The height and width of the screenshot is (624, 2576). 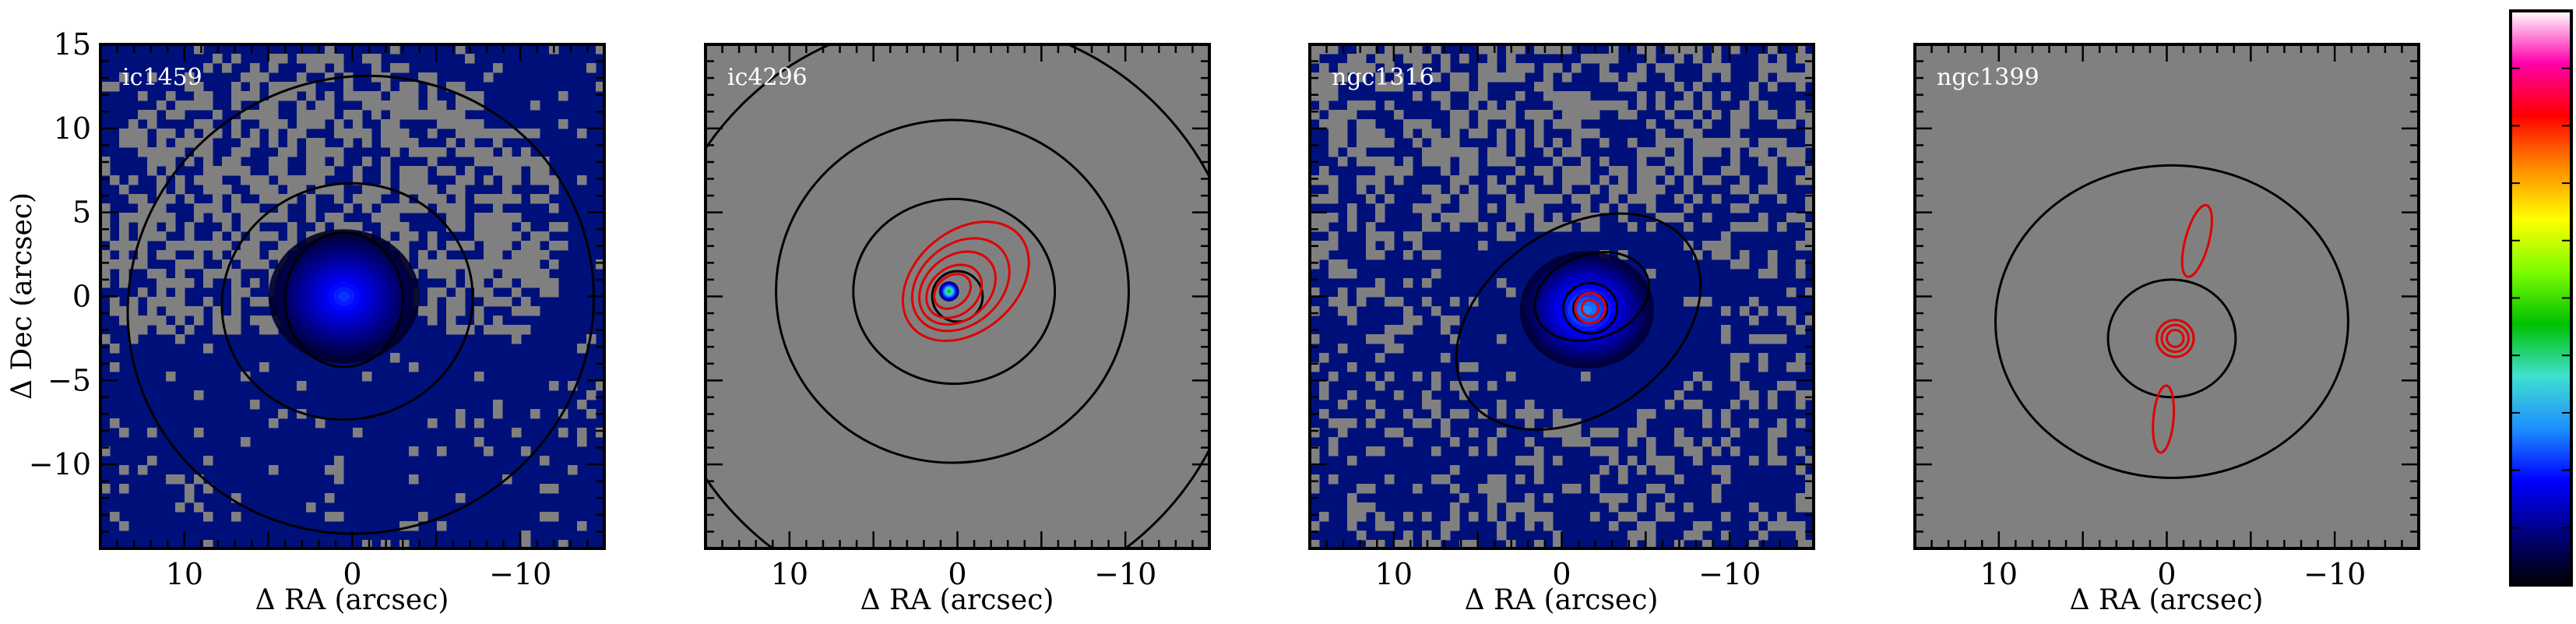 I want to click on x-tick-label: 10, so click(x=789, y=574).